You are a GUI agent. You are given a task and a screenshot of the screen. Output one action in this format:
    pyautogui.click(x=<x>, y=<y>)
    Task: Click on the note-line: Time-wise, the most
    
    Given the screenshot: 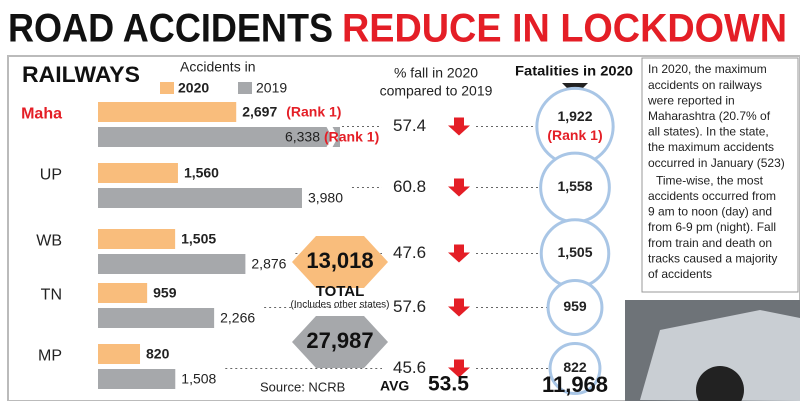 What is the action you would take?
    pyautogui.click(x=710, y=180)
    